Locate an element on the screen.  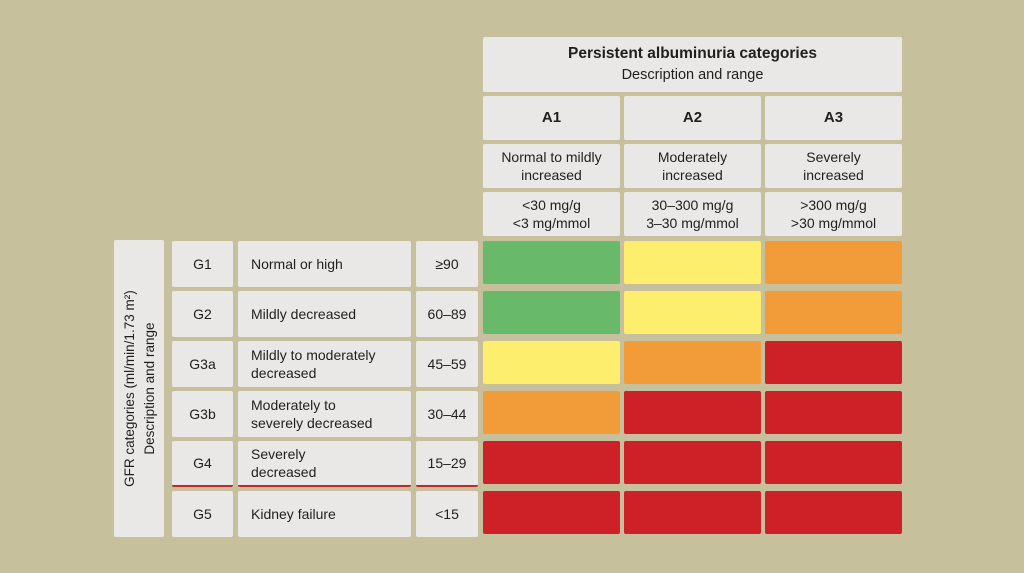
g5-code-cell: G5 is located at coordinates (202, 514).